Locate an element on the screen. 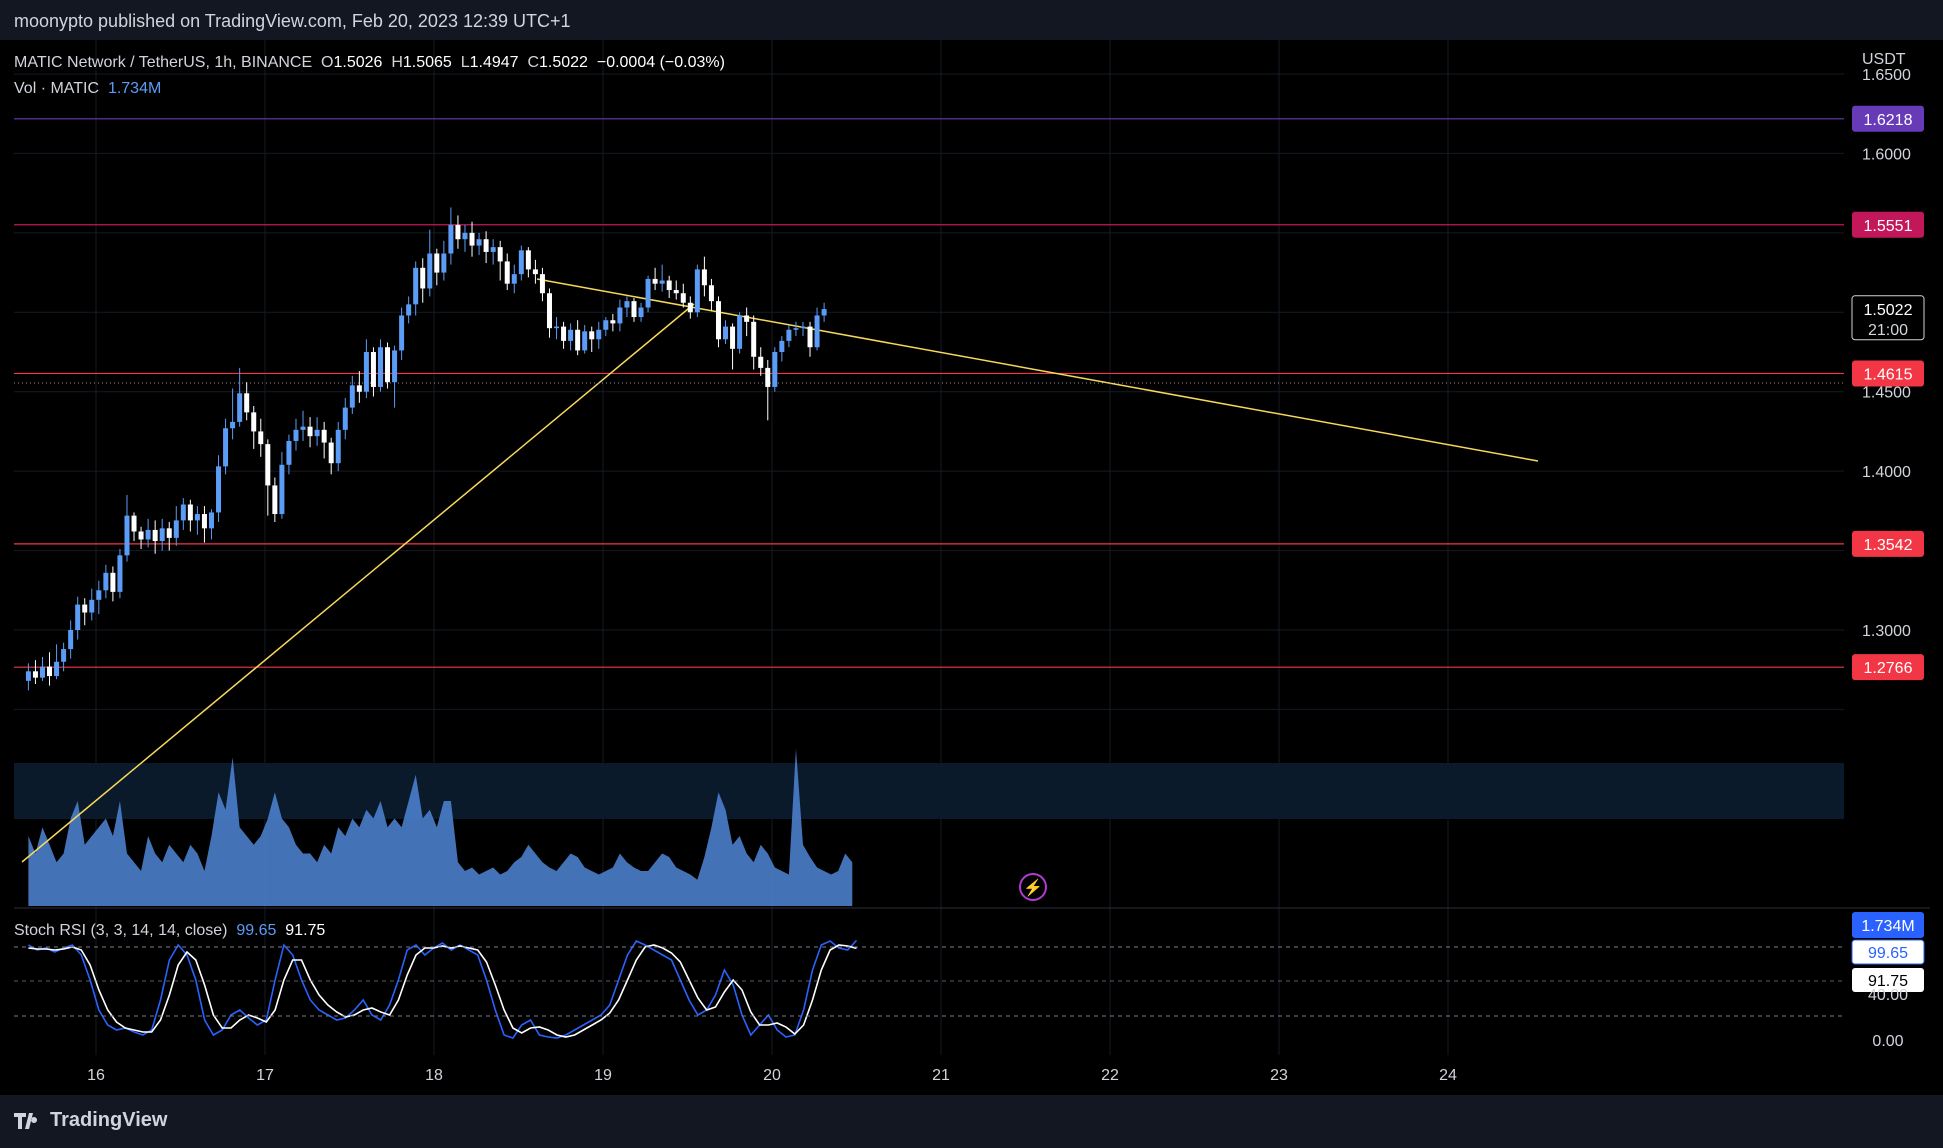 This screenshot has width=1943, height=1148. stoch-k-line is located at coordinates (443, 989).